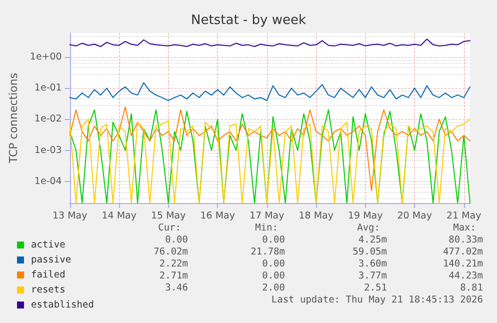 The width and height of the screenshot is (497, 323). I want to click on x-tick-label: 15 May, so click(168, 216).